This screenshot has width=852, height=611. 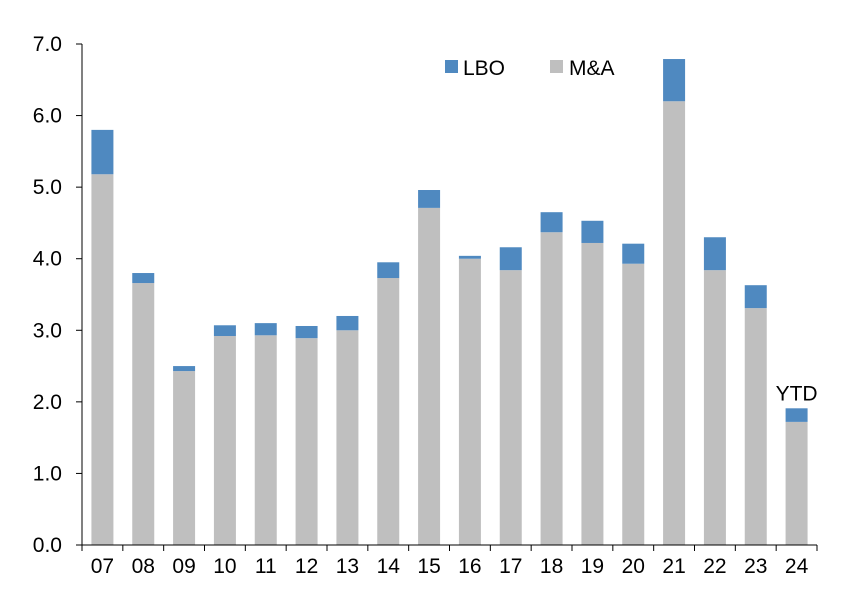 I want to click on x-tick-label-24: 24, so click(x=797, y=566).